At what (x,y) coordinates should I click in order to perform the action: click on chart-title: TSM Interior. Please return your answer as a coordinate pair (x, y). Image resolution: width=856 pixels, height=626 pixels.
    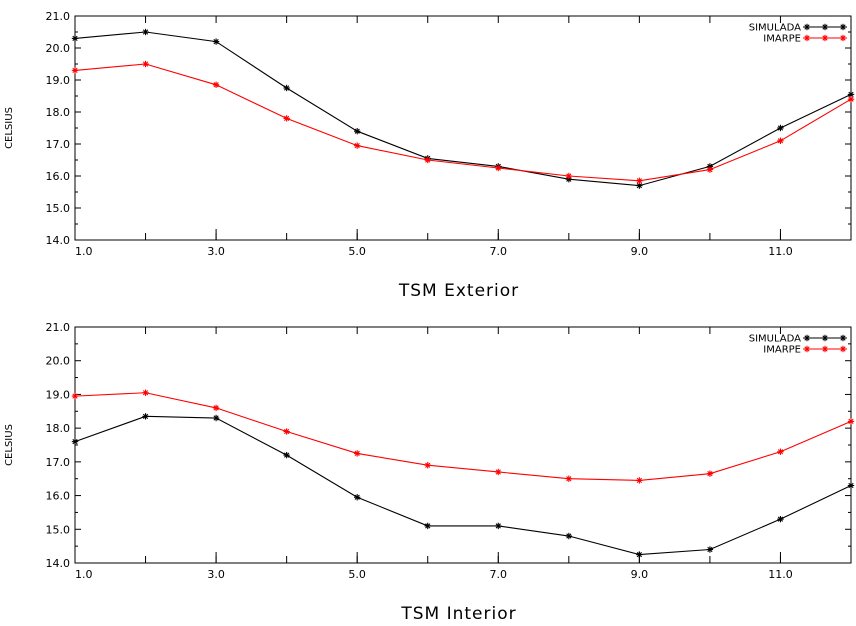
    Looking at the image, I should click on (458, 614).